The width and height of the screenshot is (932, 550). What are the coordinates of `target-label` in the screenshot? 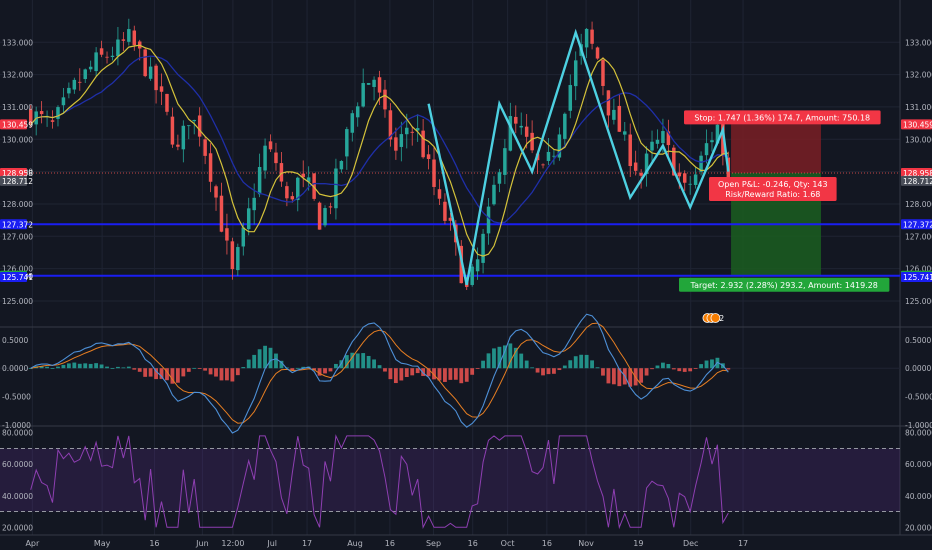 It's located at (784, 284).